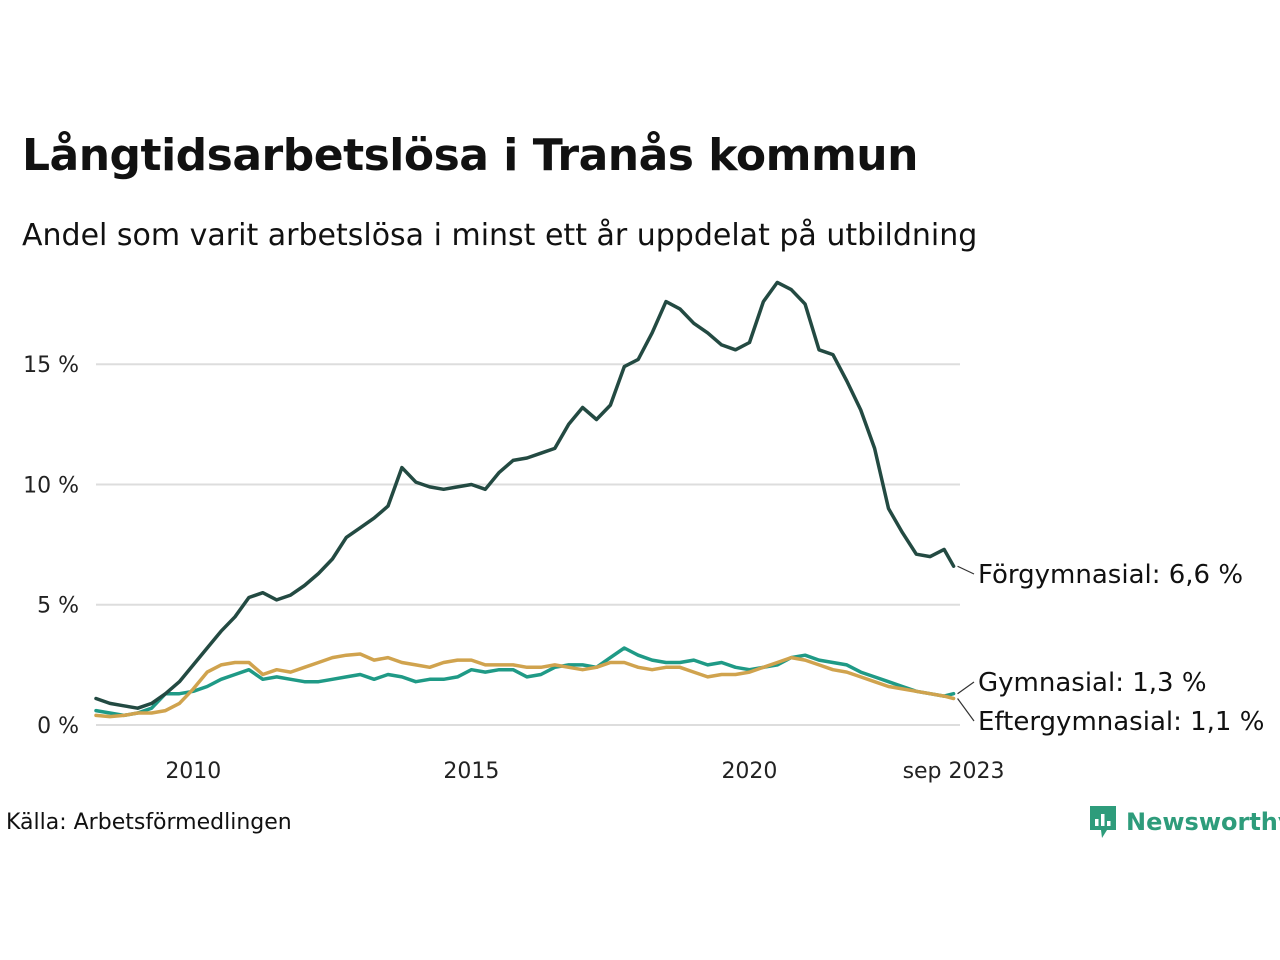 The height and width of the screenshot is (960, 1280). What do you see at coordinates (1110, 575) in the screenshot?
I see `end-label-förgymnasial: Förgymnasial: 6,6 %` at bounding box center [1110, 575].